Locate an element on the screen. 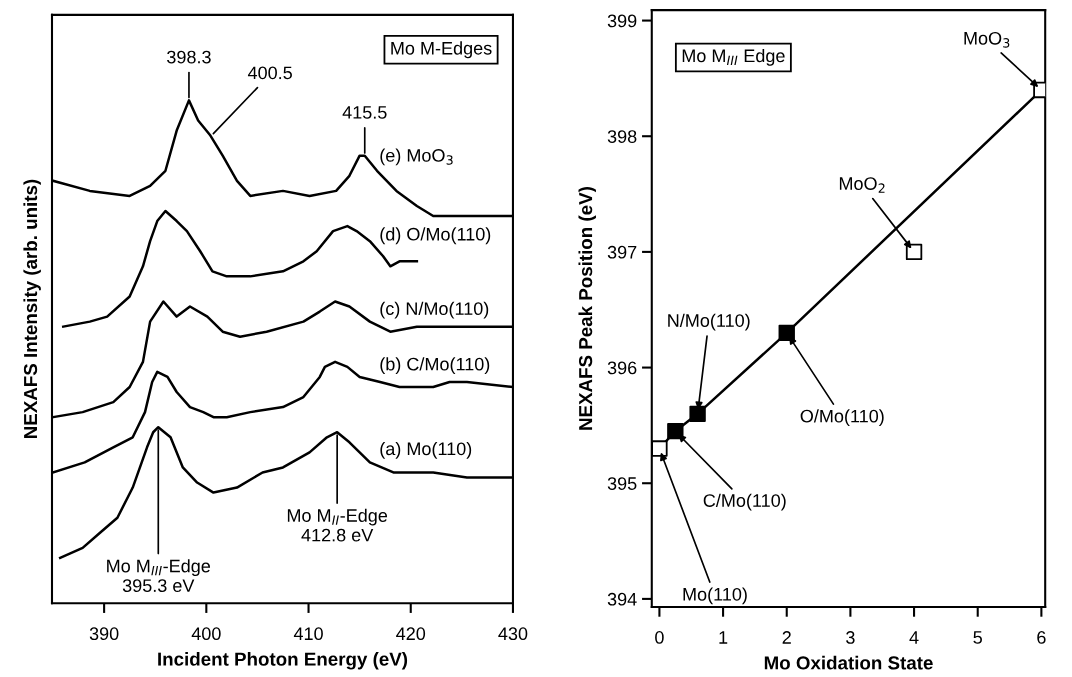 The height and width of the screenshot is (677, 1072). x-tick-label: 6 is located at coordinates (1041, 637).